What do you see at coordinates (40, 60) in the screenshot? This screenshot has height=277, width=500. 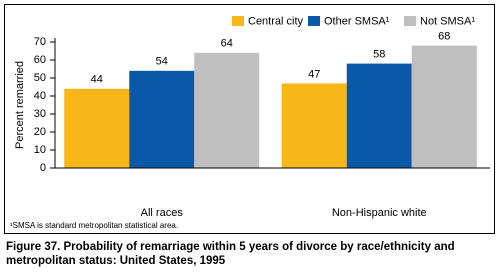 I see `y-tick-label: 60` at bounding box center [40, 60].